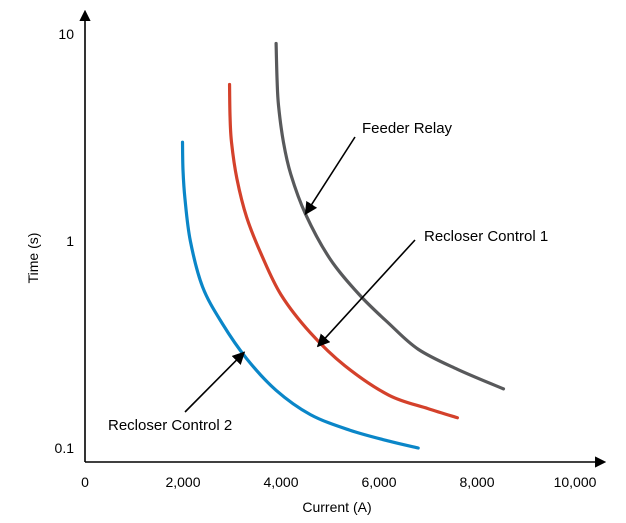  I want to click on x-tick-label: 6,000, so click(378, 482).